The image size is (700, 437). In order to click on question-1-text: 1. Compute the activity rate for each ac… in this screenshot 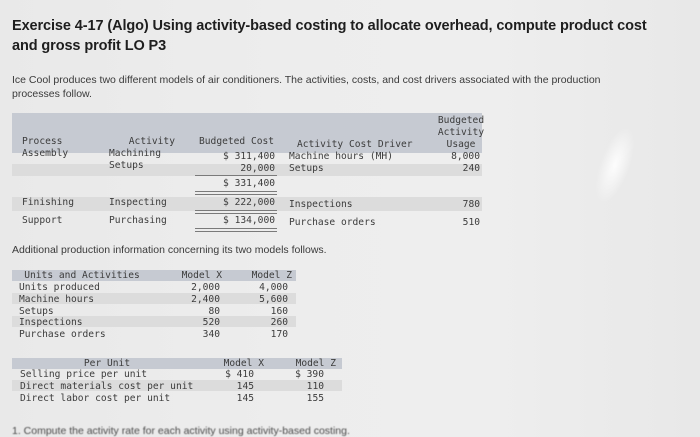, I will do `click(181, 431)`.